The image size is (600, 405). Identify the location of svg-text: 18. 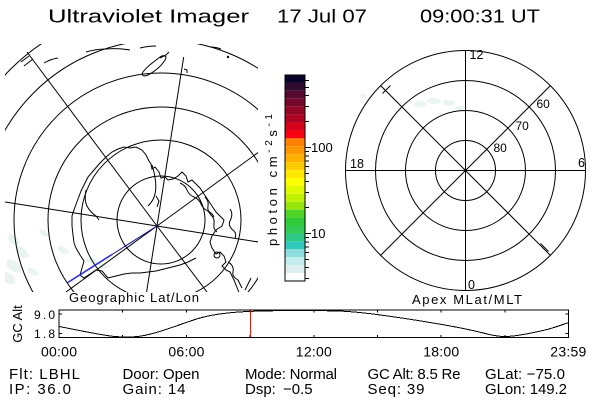
(357, 164).